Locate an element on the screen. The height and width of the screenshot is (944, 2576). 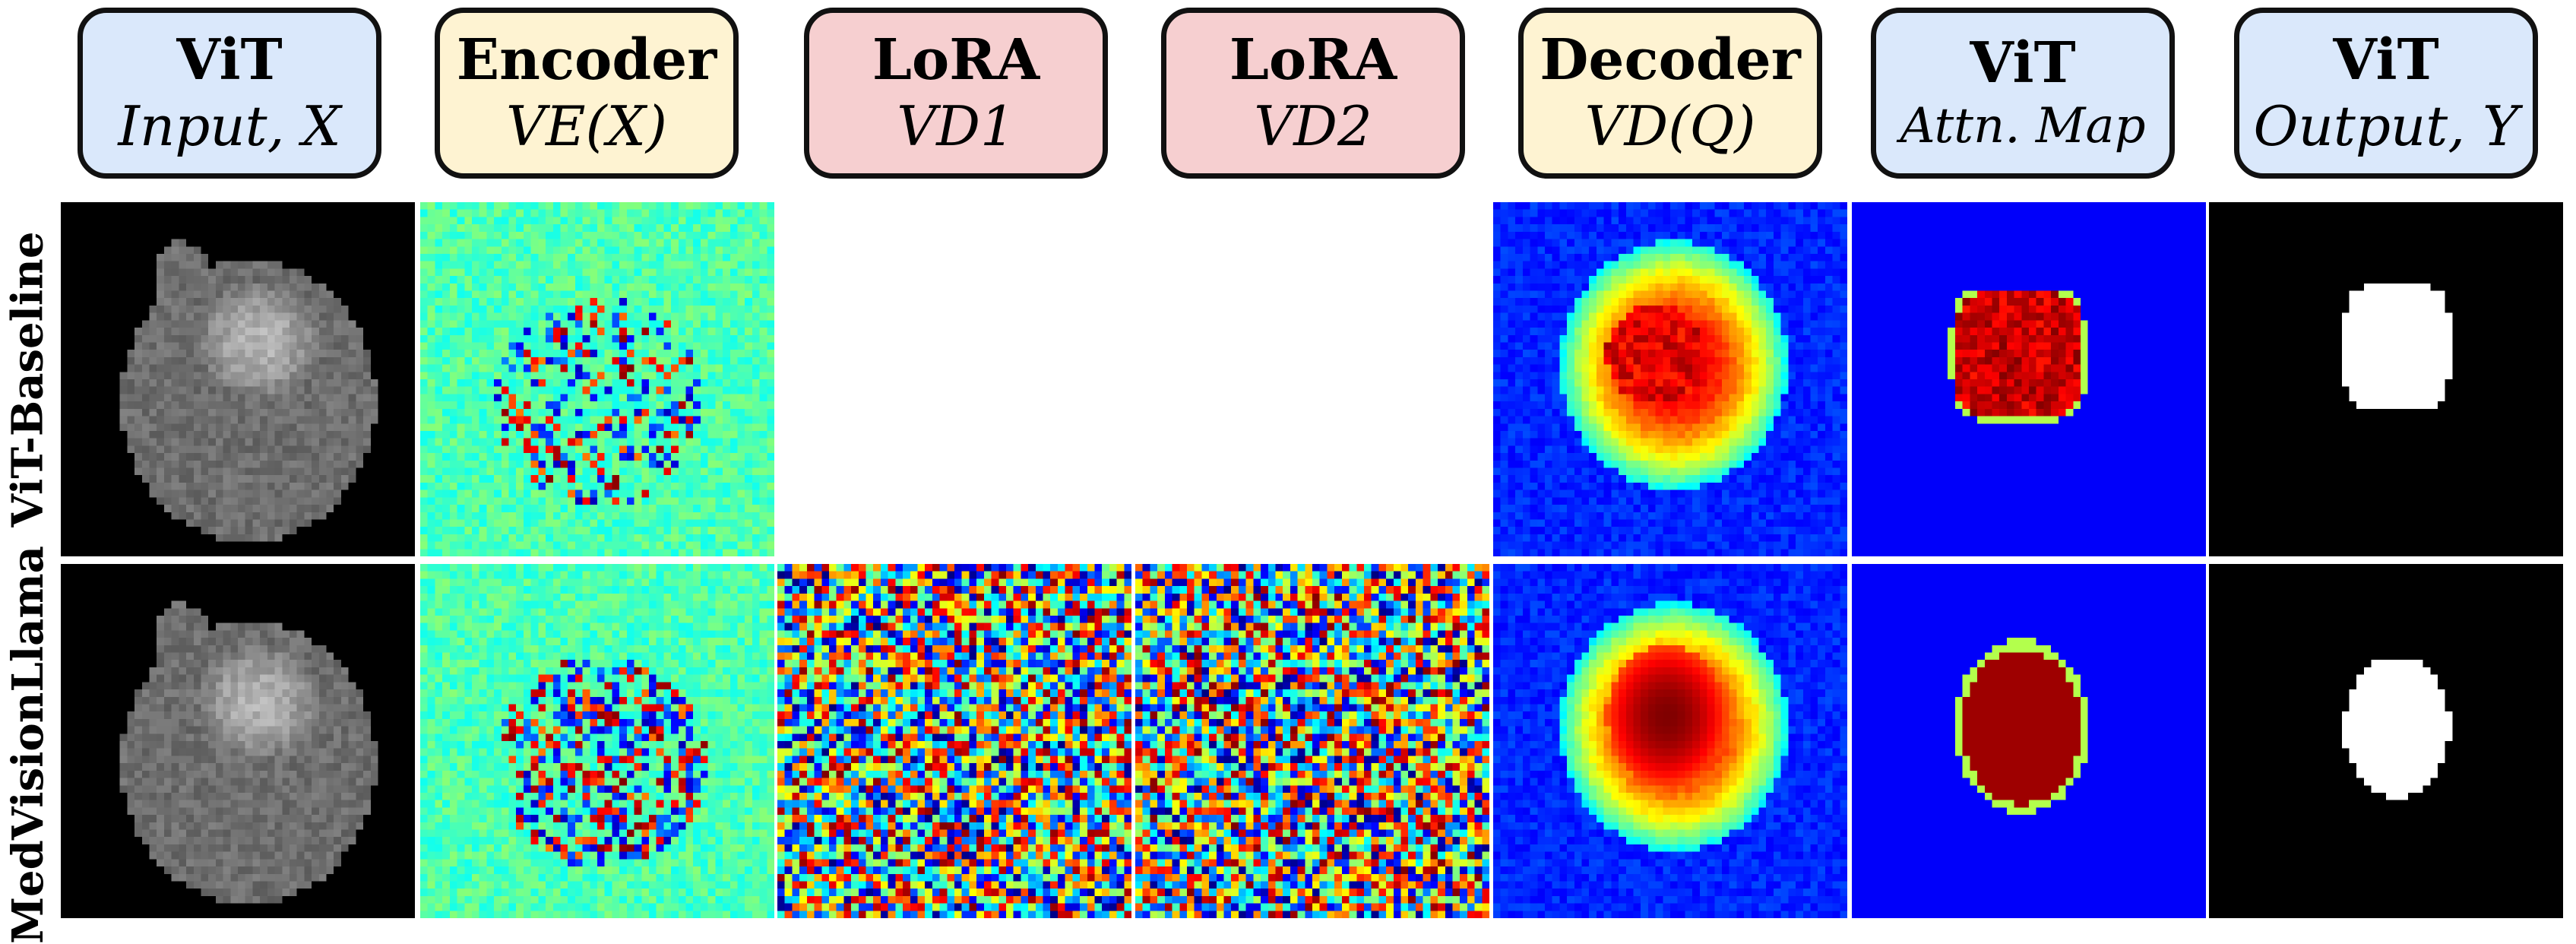
panel-attn-map-medvisionllama is located at coordinates (2029, 741).